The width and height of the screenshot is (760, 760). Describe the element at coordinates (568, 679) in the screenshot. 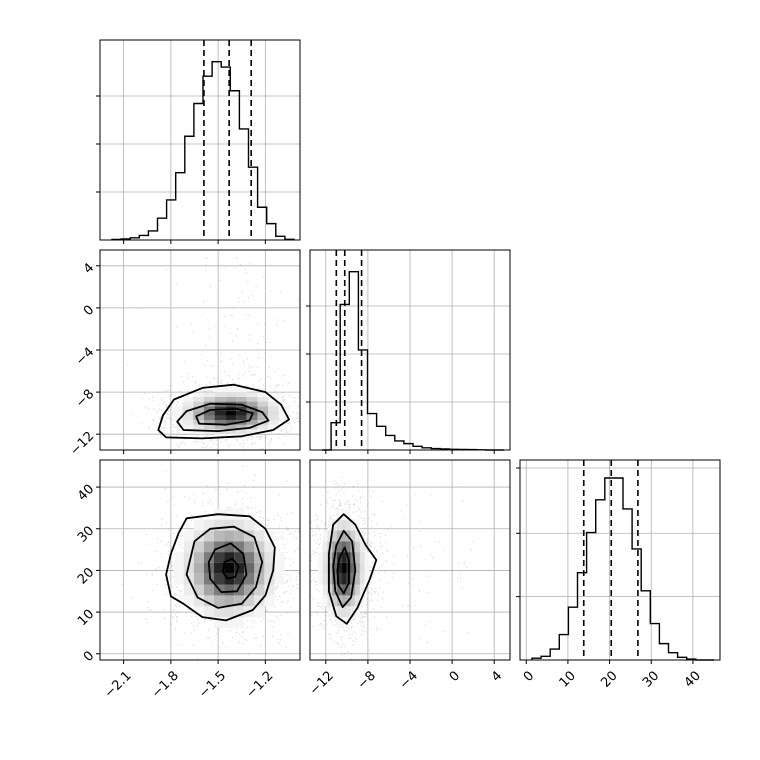

I see `x-tick-label: 10` at that location.